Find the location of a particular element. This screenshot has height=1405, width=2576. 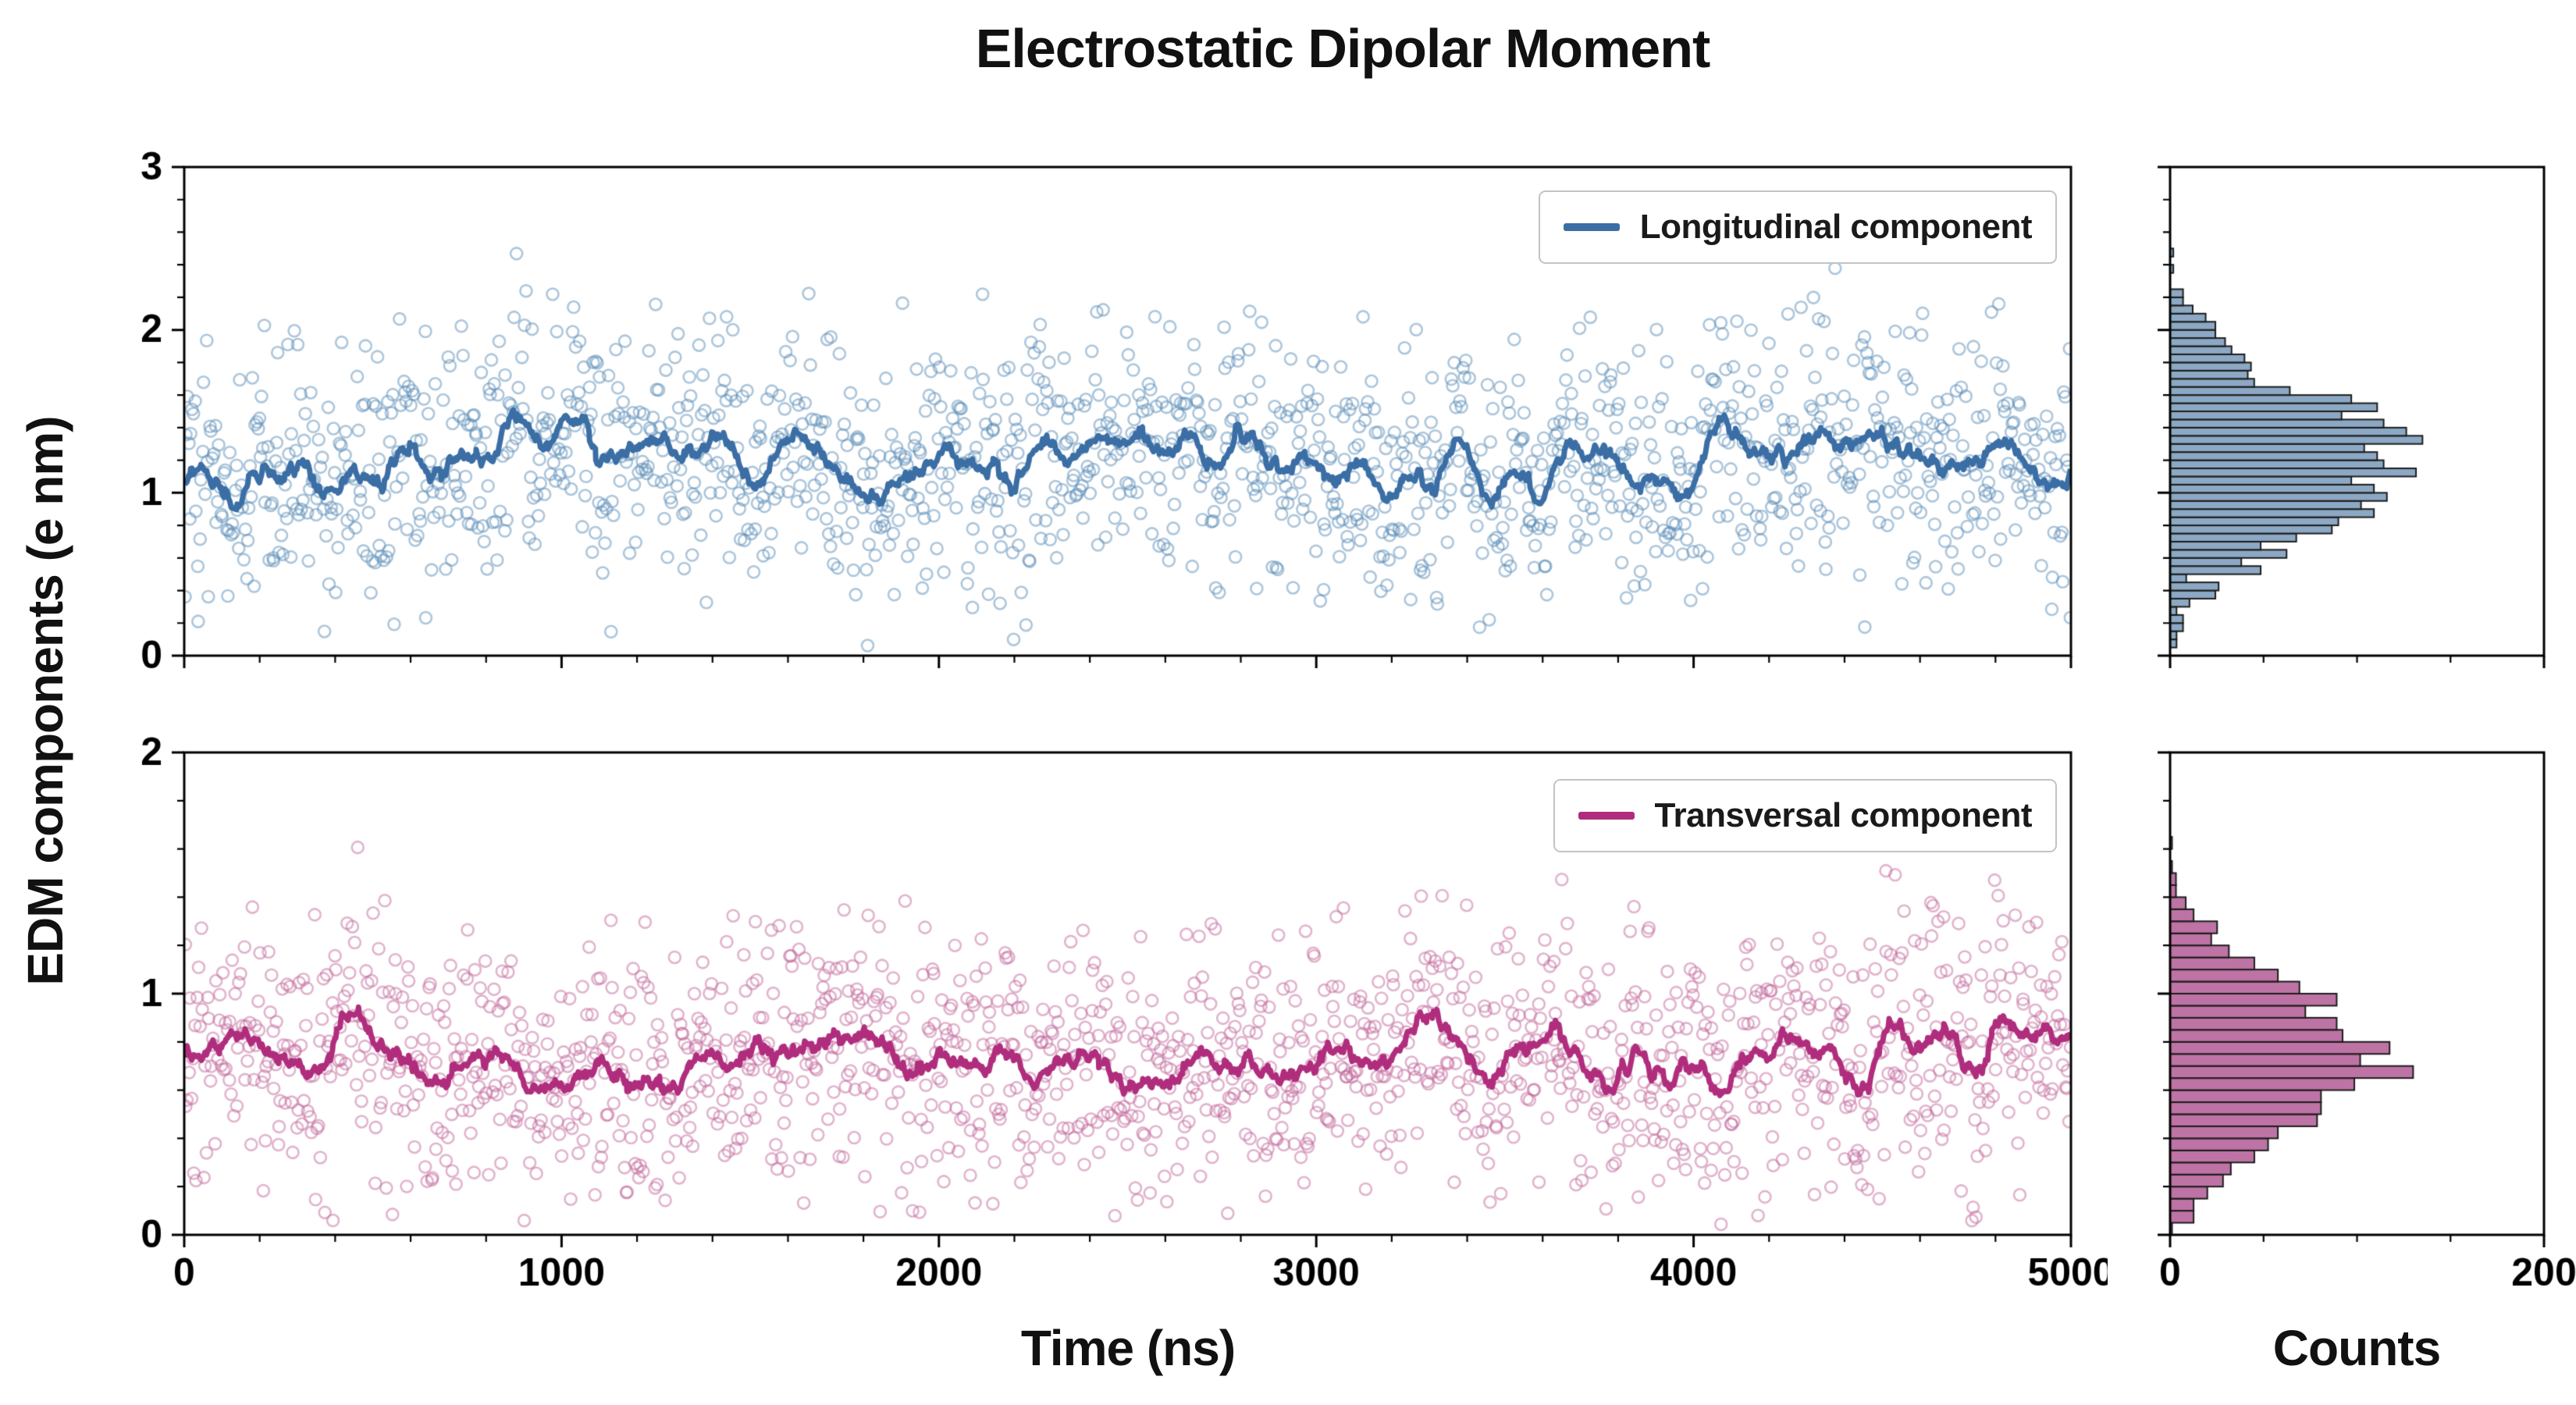

transversal-histogram-panel is located at coordinates (2335, 1034).